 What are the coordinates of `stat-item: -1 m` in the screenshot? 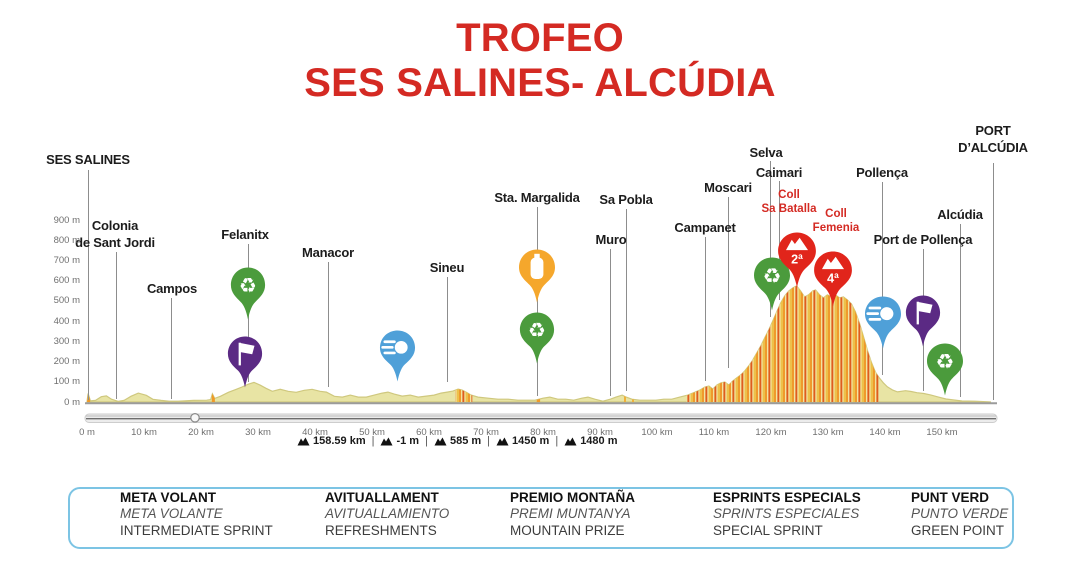 It's located at (399, 441).